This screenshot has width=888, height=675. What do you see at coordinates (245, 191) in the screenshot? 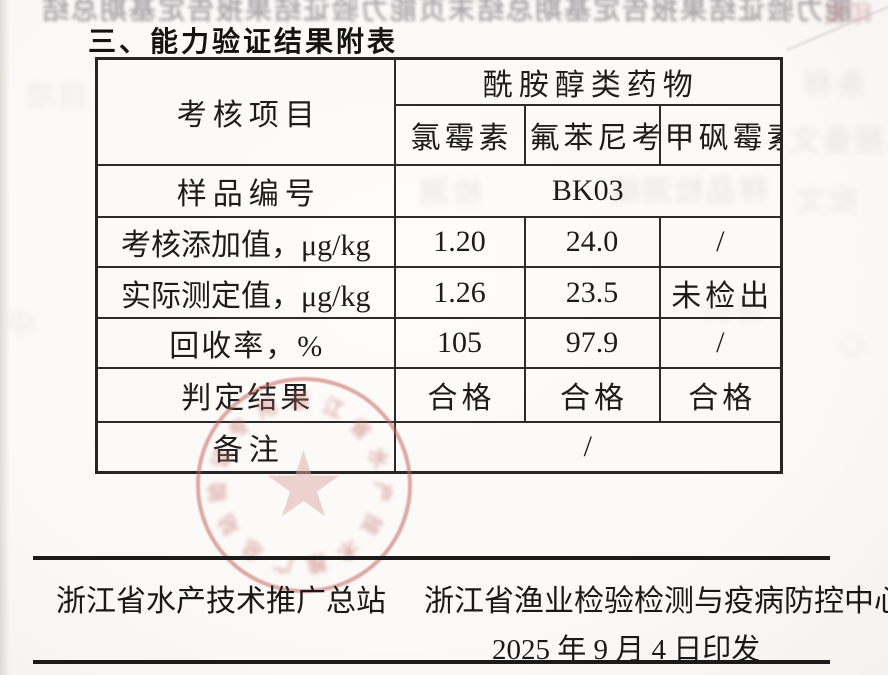
I see `row-label: 样品编号` at bounding box center [245, 191].